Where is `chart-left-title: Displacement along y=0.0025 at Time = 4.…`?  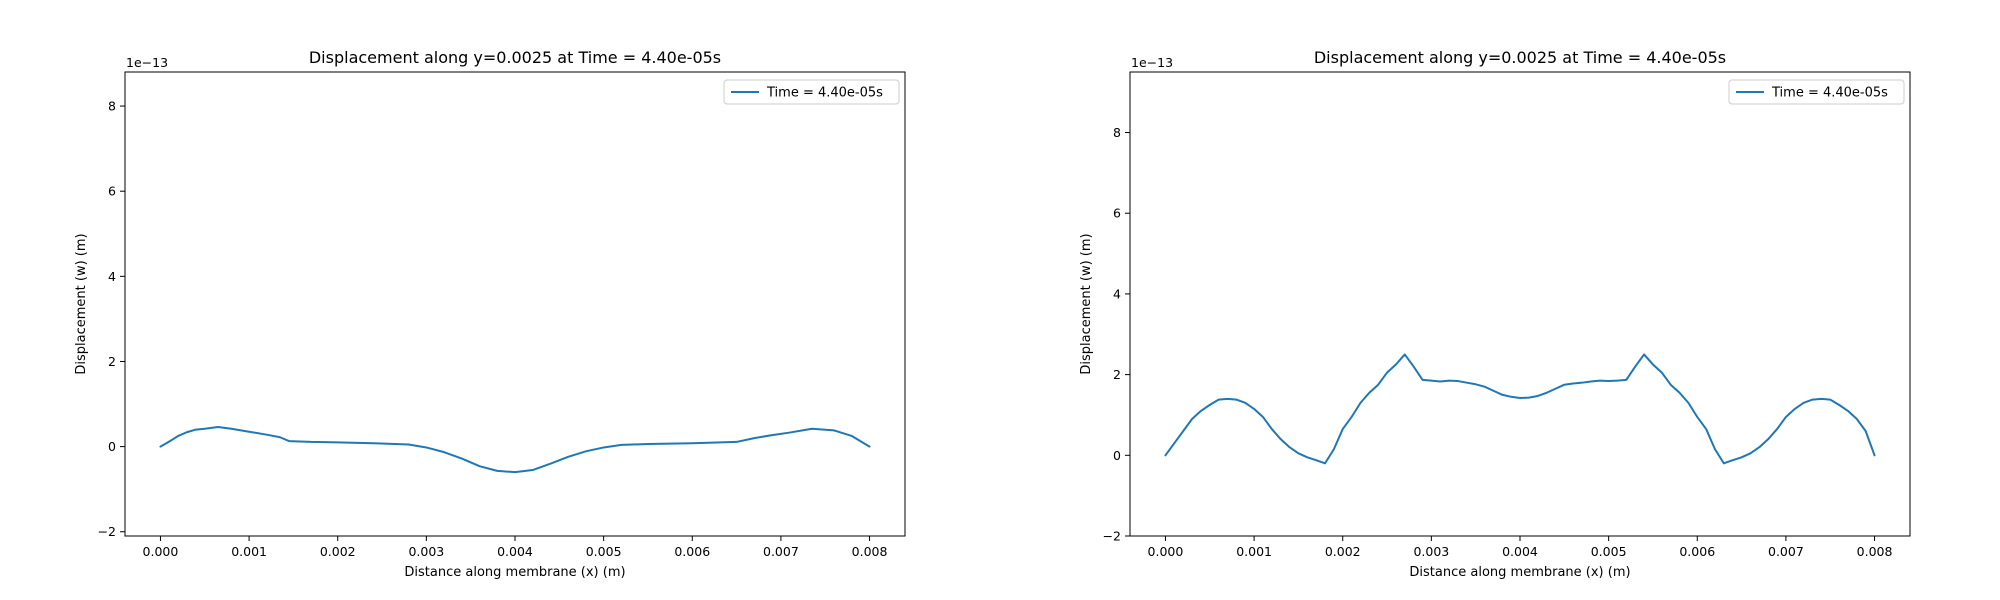
chart-left-title: Displacement along y=0.0025 at Time = 4.… is located at coordinates (515, 57).